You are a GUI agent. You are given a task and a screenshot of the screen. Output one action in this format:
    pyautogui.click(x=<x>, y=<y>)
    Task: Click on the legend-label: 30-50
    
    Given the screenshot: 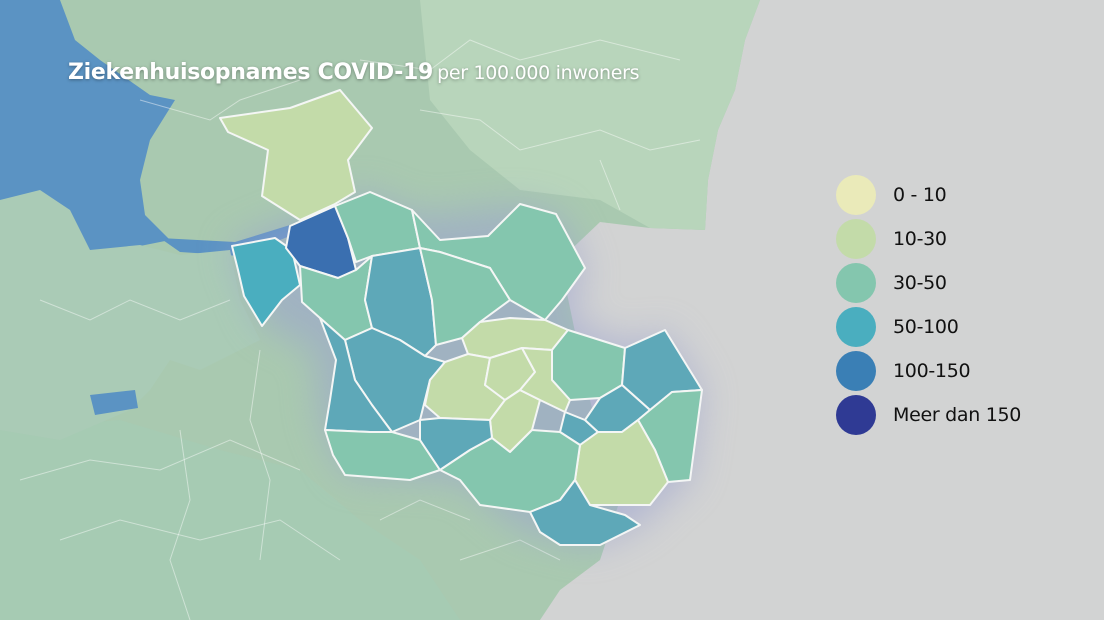 What is the action you would take?
    pyautogui.click(x=920, y=283)
    